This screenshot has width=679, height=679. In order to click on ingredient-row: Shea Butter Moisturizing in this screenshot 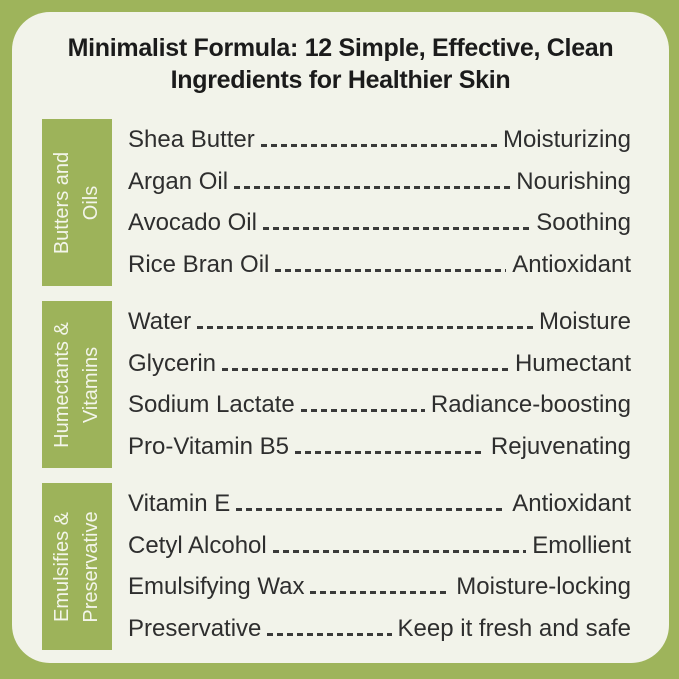, I will do `click(379, 140)`.